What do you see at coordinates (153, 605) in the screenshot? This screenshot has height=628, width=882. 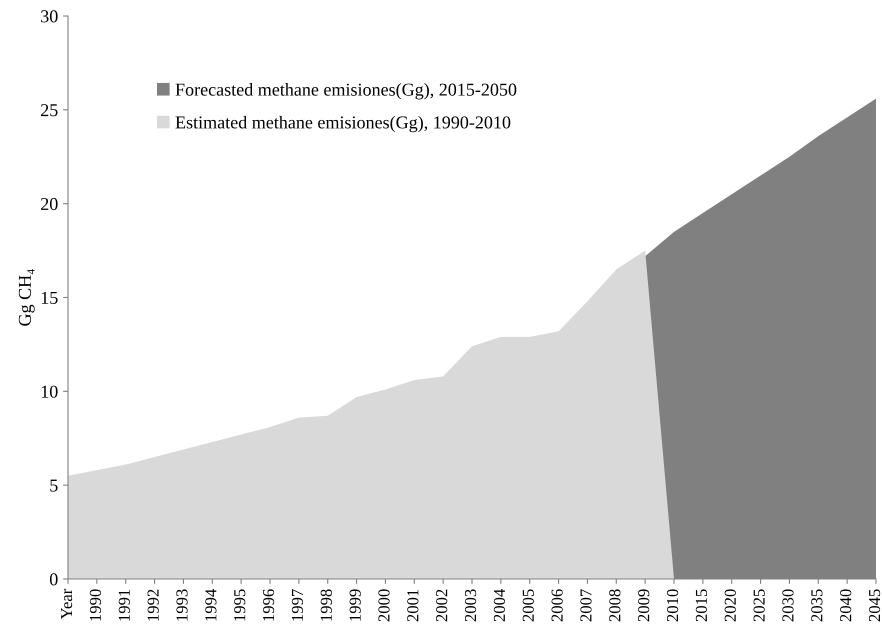 I see `x-tick-label: 1992` at bounding box center [153, 605].